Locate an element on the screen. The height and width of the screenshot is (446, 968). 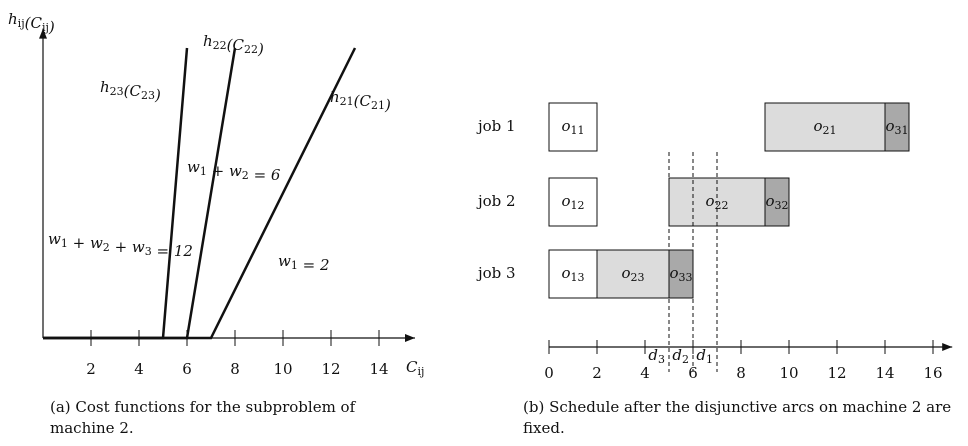
due-date-label-sub: 1 is located at coordinates (709, 359).